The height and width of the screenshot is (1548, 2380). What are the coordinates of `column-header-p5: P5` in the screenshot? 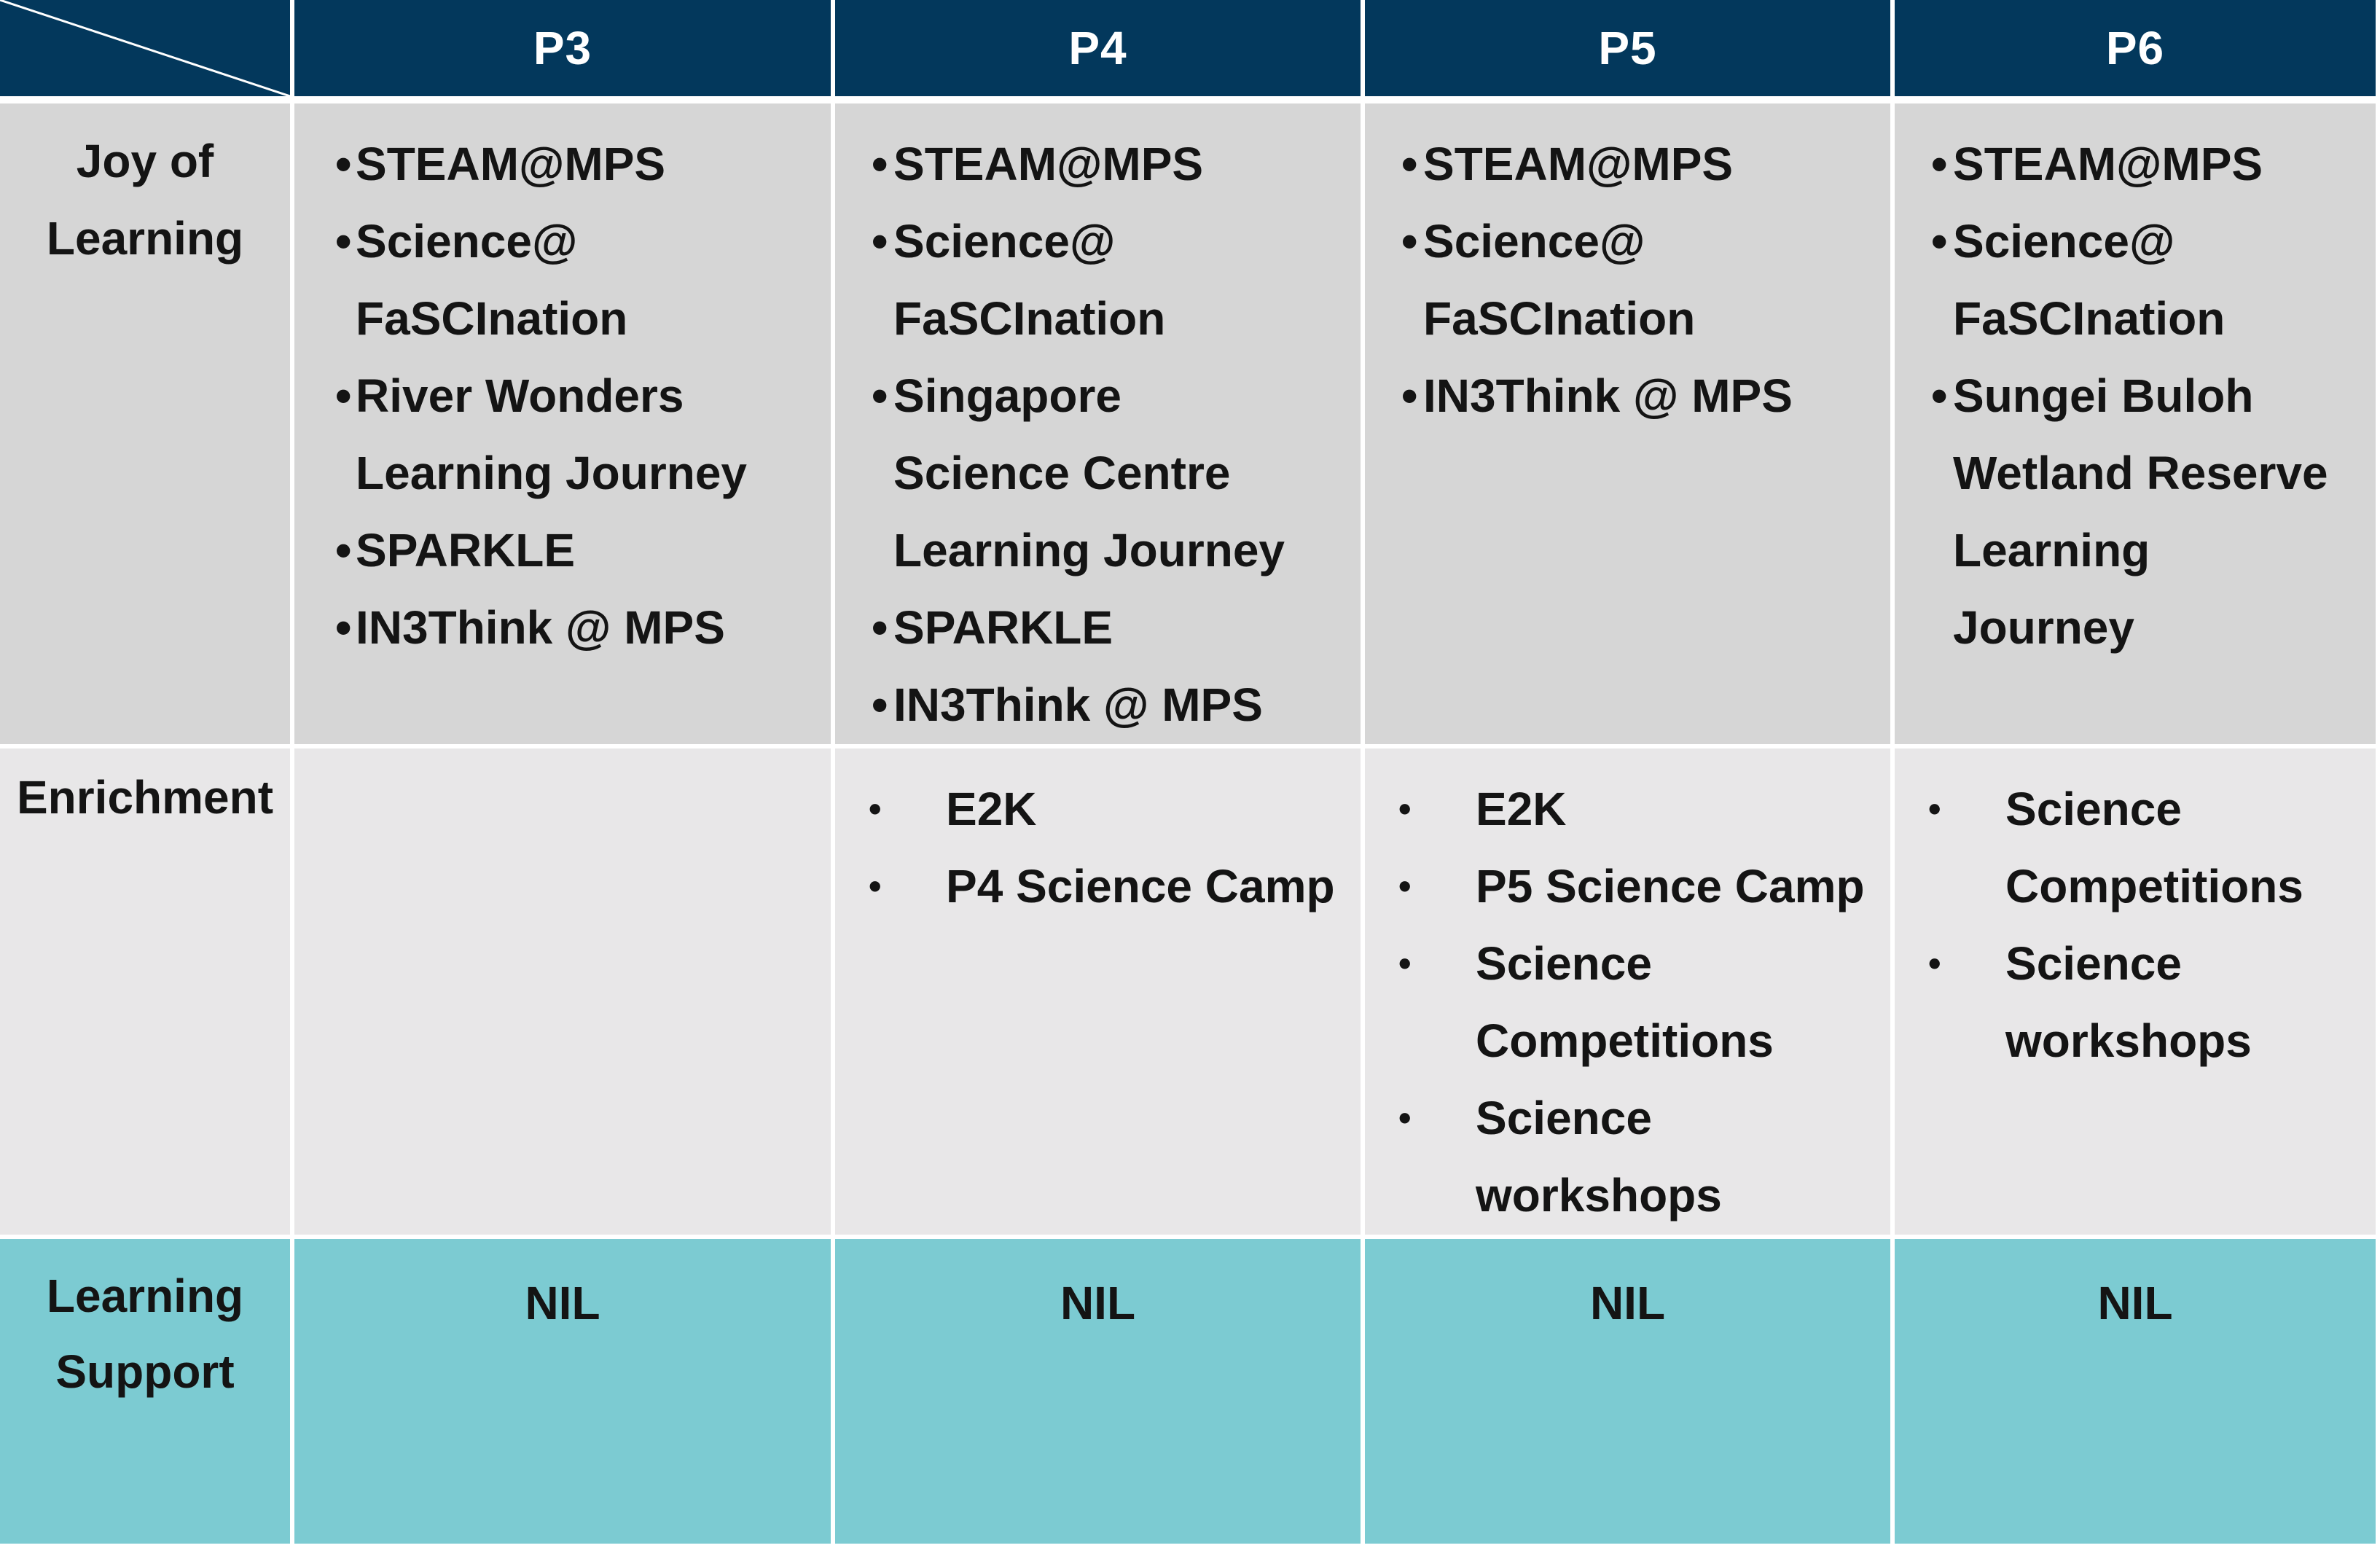 It's located at (1630, 51).